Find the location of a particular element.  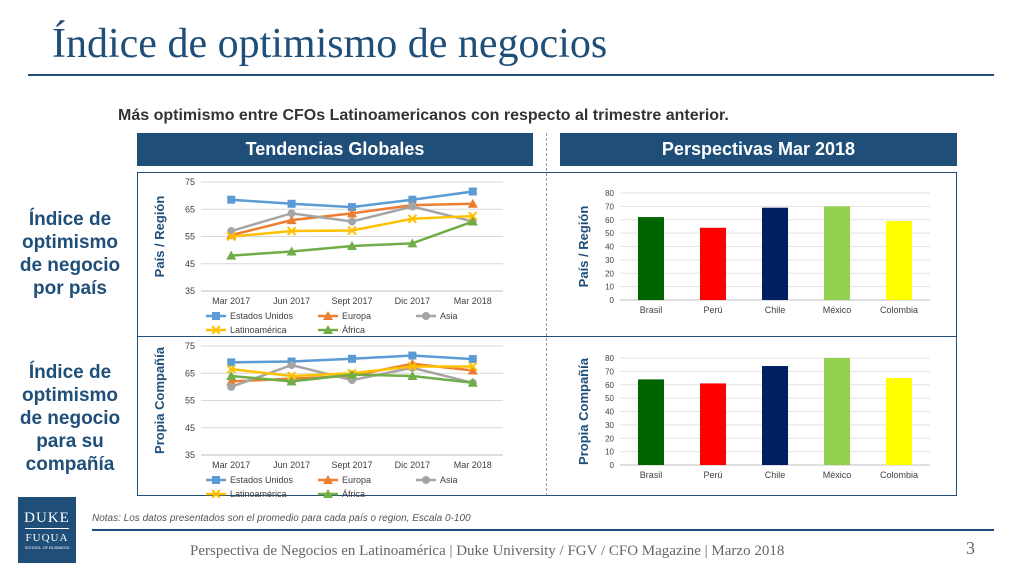

y-tick-label: 35 is located at coordinates (190, 291).